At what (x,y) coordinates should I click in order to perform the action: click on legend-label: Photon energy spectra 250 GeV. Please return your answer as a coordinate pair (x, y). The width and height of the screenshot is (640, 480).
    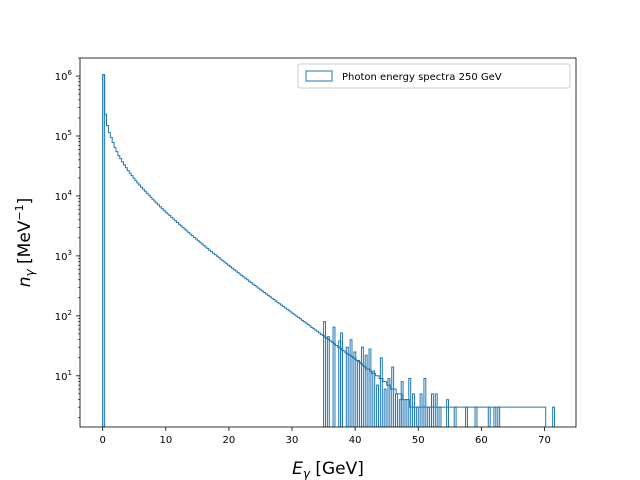
    Looking at the image, I should click on (422, 77).